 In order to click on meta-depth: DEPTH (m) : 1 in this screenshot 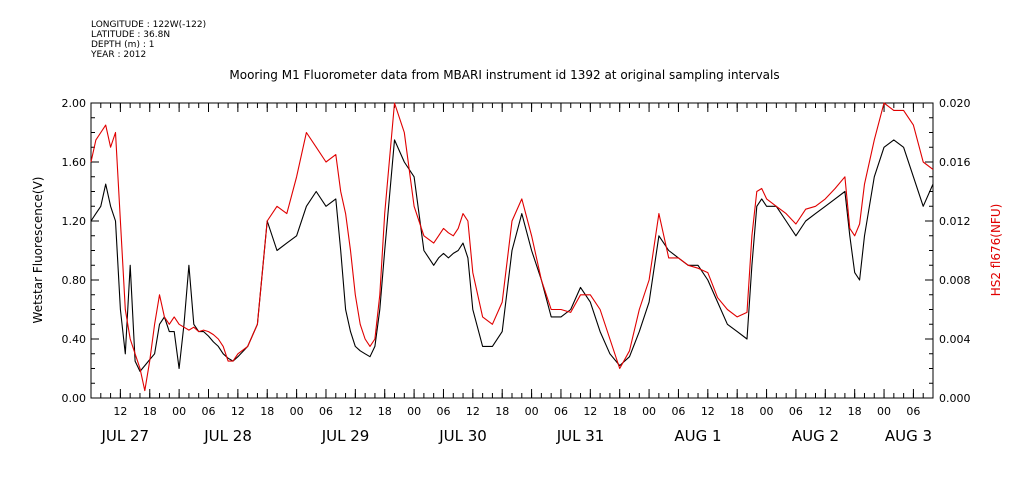, I will do `click(123, 45)`.